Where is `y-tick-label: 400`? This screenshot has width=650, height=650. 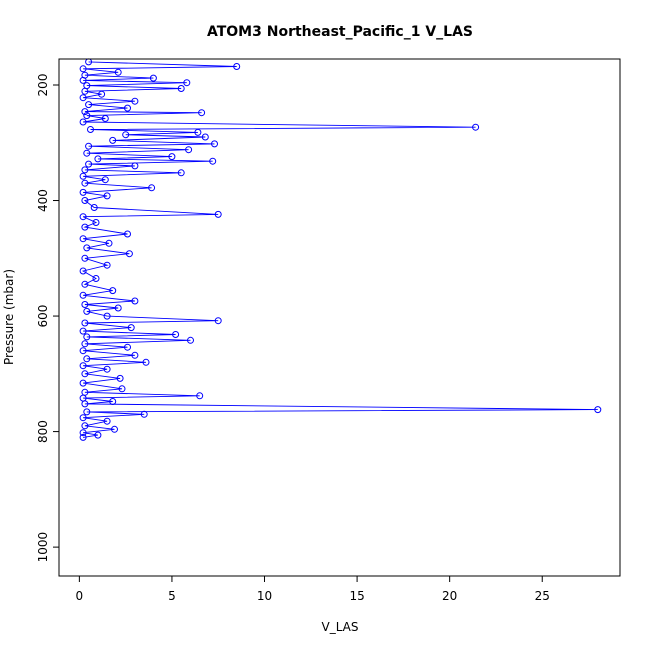 y-tick-label: 400 is located at coordinates (43, 200).